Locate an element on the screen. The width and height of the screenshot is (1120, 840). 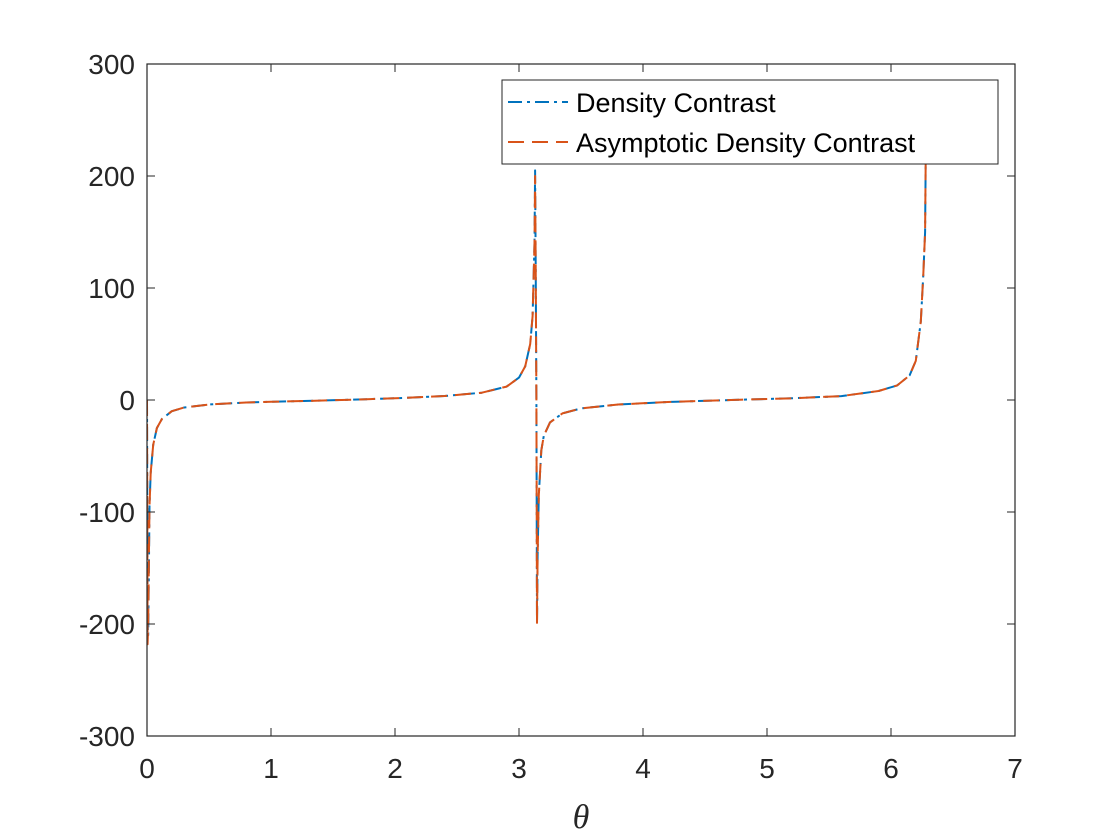
x-tick-label: 2 is located at coordinates (395, 768).